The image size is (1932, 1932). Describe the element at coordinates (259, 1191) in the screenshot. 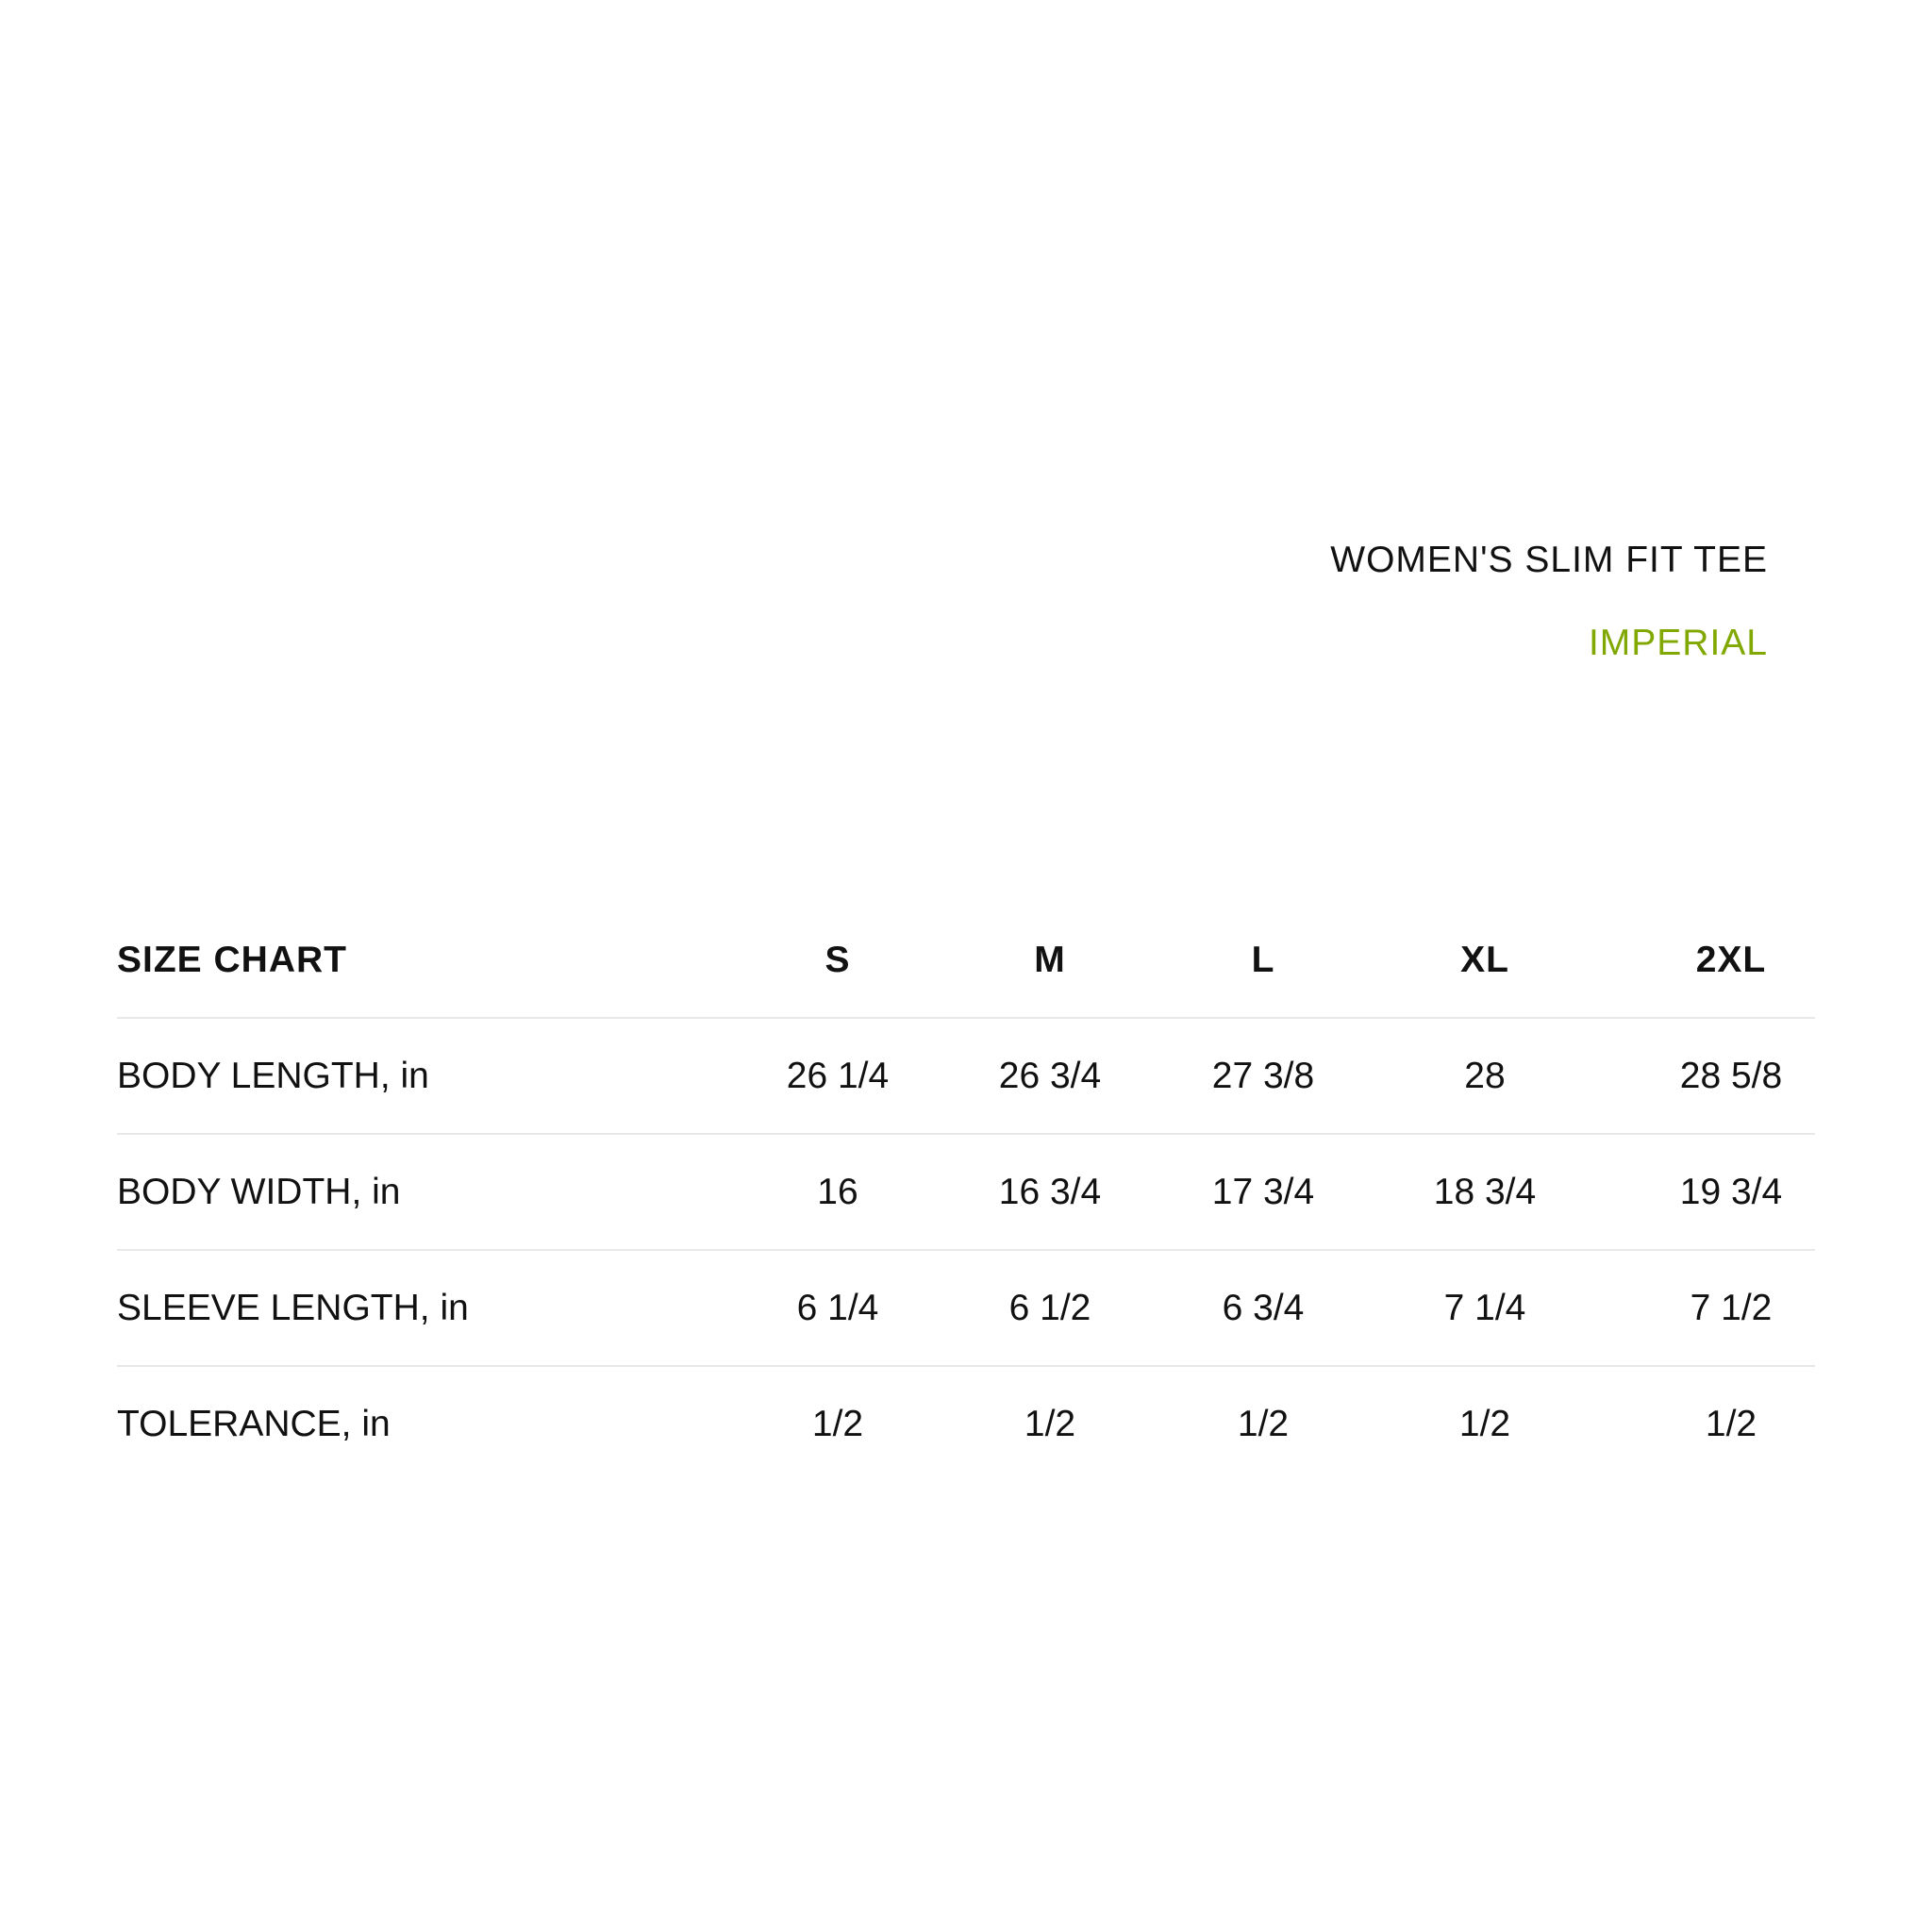

I see `row-label: BODY WIDTH, in` at that location.